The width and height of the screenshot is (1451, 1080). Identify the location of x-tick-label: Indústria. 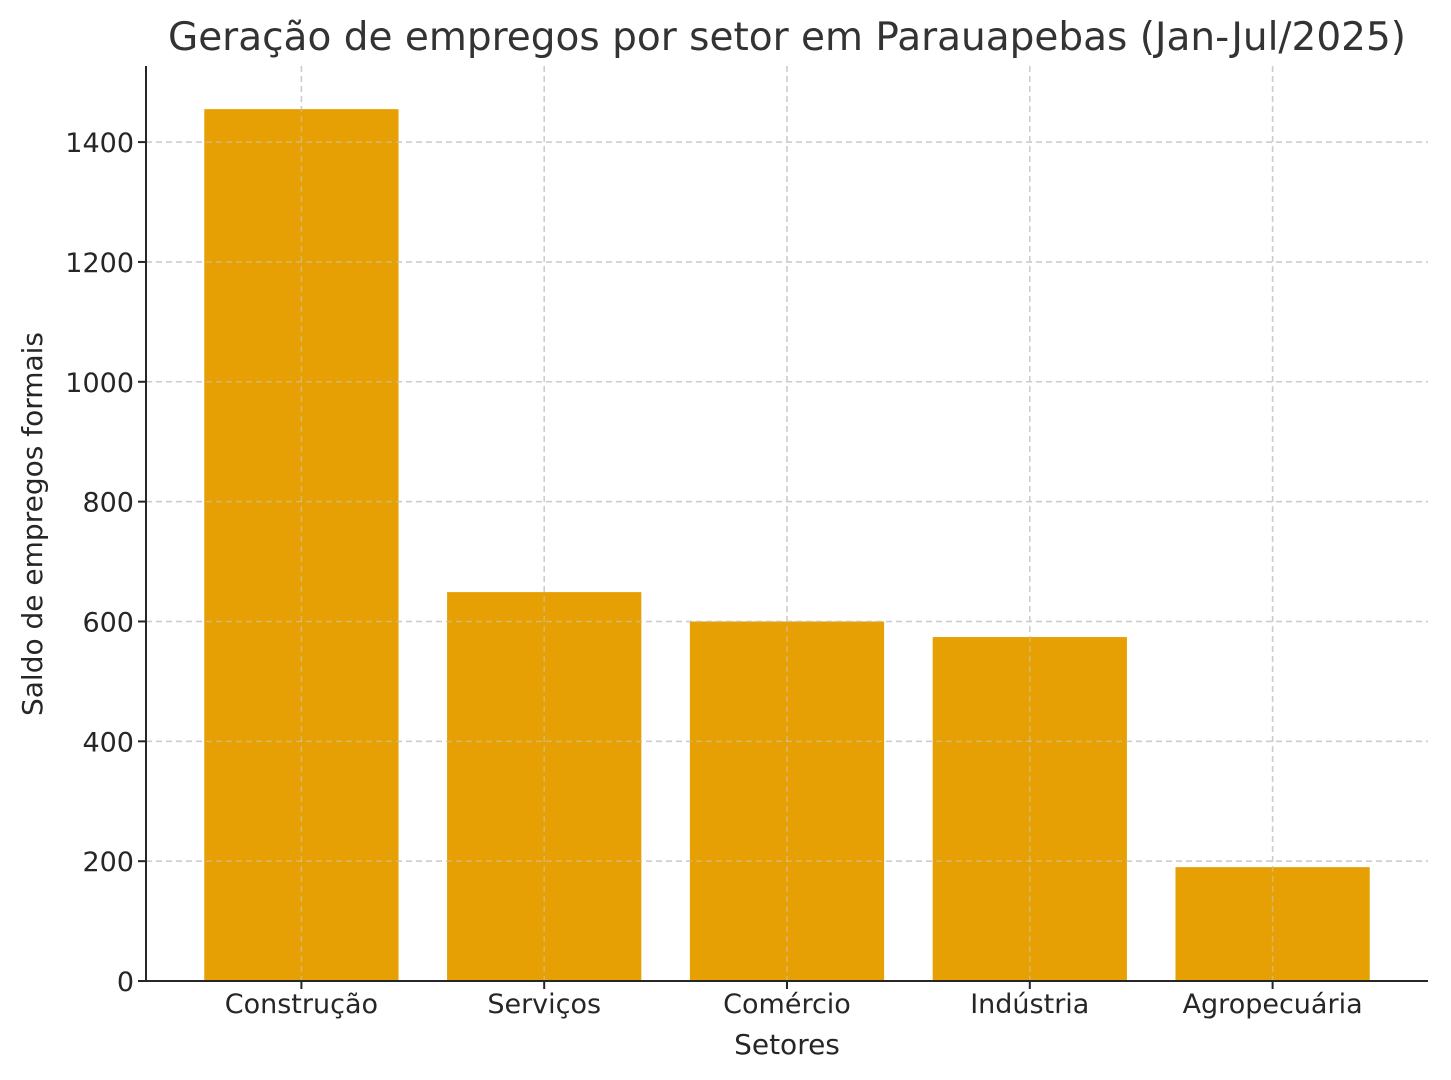
(1029, 1004).